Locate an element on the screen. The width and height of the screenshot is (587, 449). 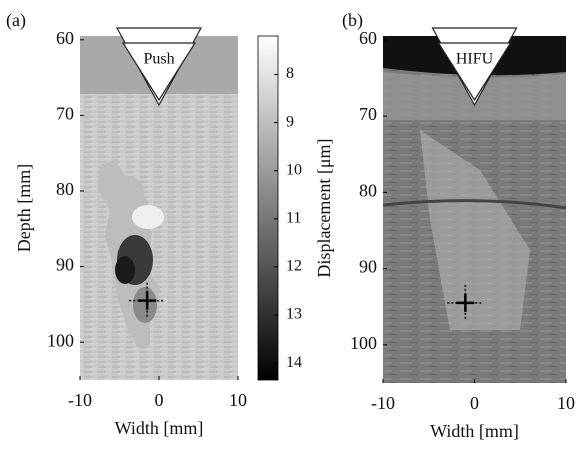
colorbar-tick-label: 13 is located at coordinates (294, 314).